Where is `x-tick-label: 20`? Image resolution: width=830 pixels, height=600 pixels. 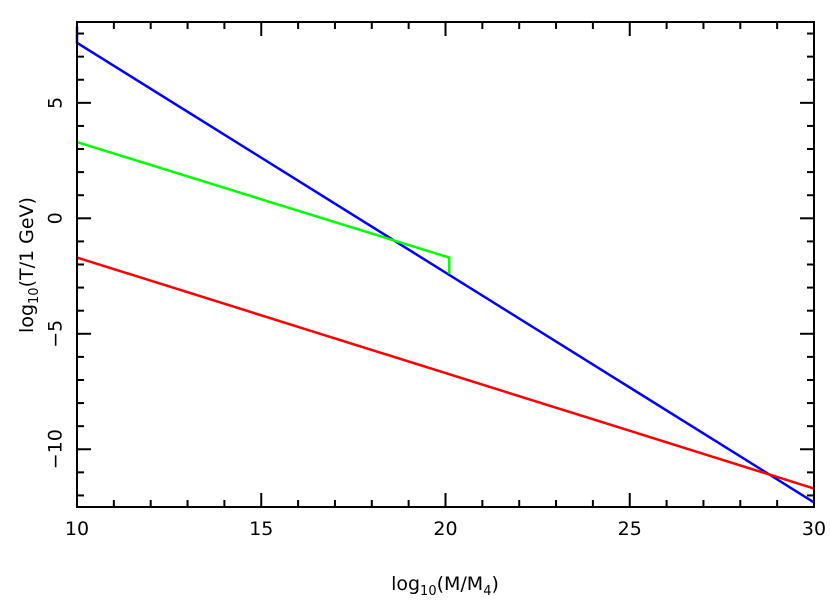 x-tick-label: 20 is located at coordinates (445, 529).